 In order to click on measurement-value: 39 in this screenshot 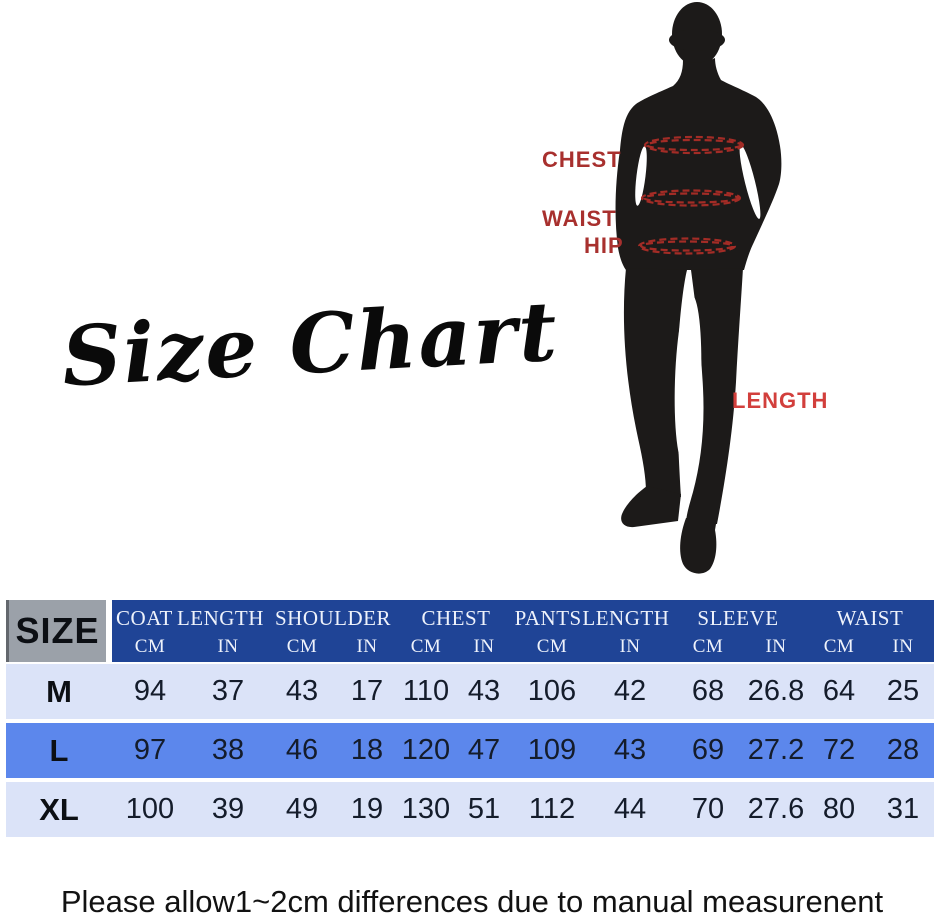, I will do `click(228, 809)`.